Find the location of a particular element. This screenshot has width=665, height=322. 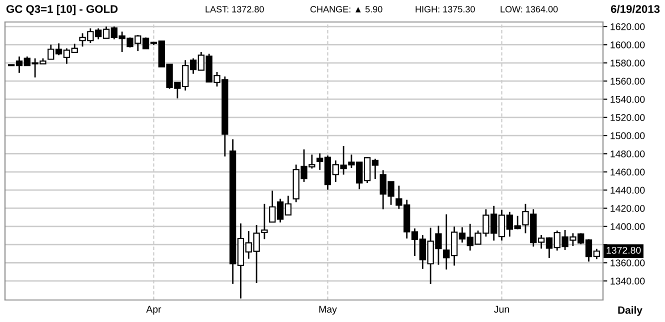

y-tick-label: 1420.00 is located at coordinates (627, 208).